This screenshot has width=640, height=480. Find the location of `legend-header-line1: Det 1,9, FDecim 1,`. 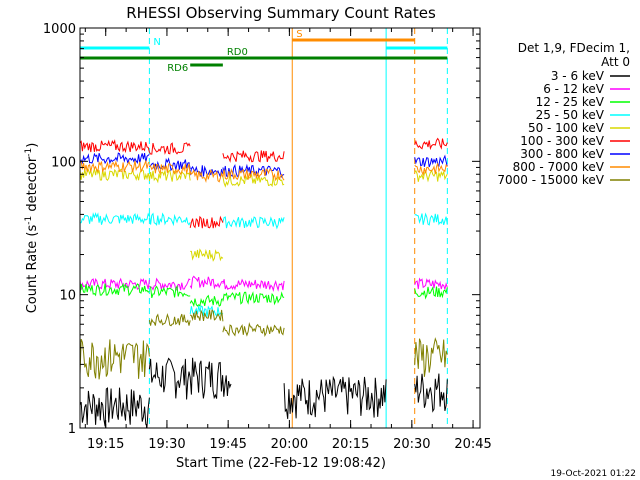

legend-header-line1: Det 1,9, FDecim 1, is located at coordinates (574, 48).